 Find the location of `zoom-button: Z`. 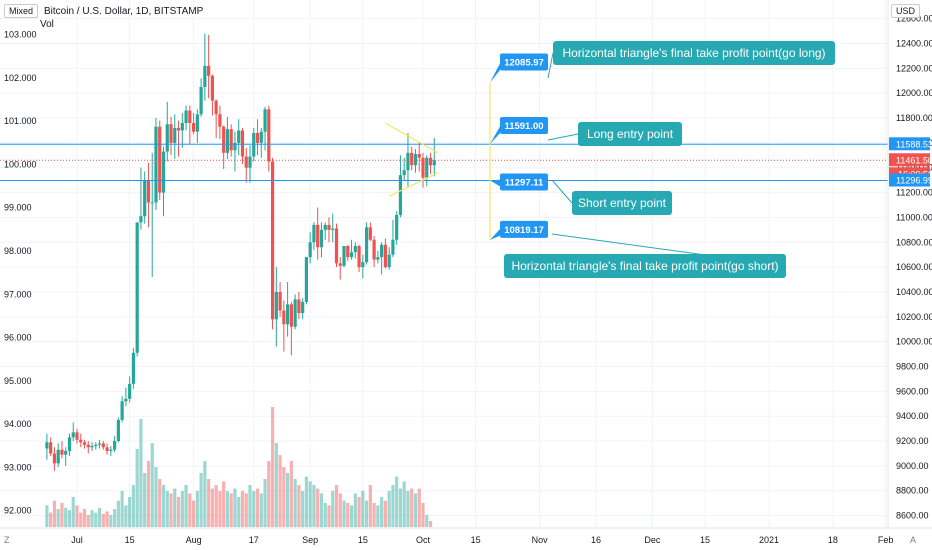

zoom-button: Z is located at coordinates (7, 540).